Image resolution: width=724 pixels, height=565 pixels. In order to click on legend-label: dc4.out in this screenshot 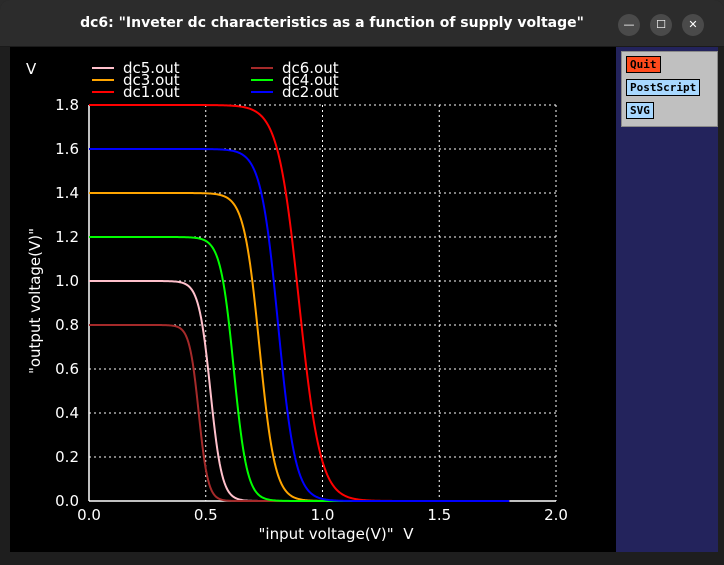, I will do `click(310, 80)`.